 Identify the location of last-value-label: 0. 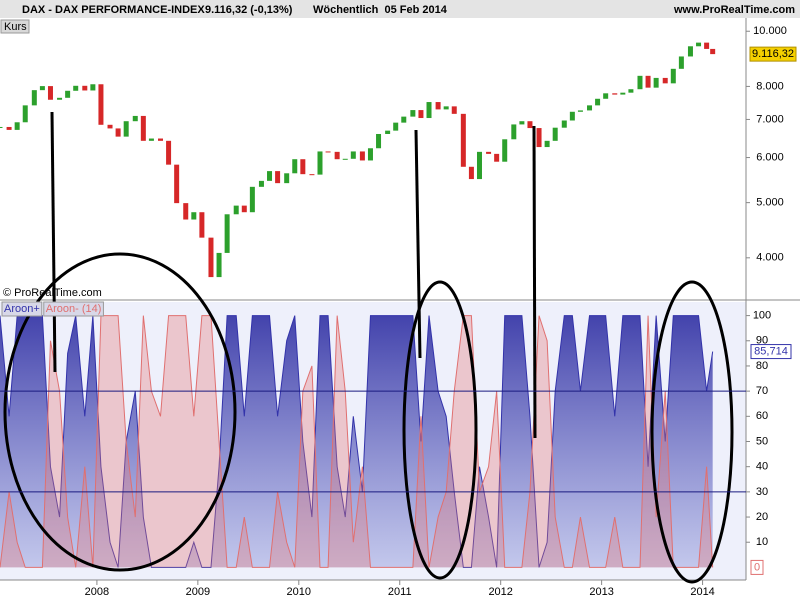
(757, 567).